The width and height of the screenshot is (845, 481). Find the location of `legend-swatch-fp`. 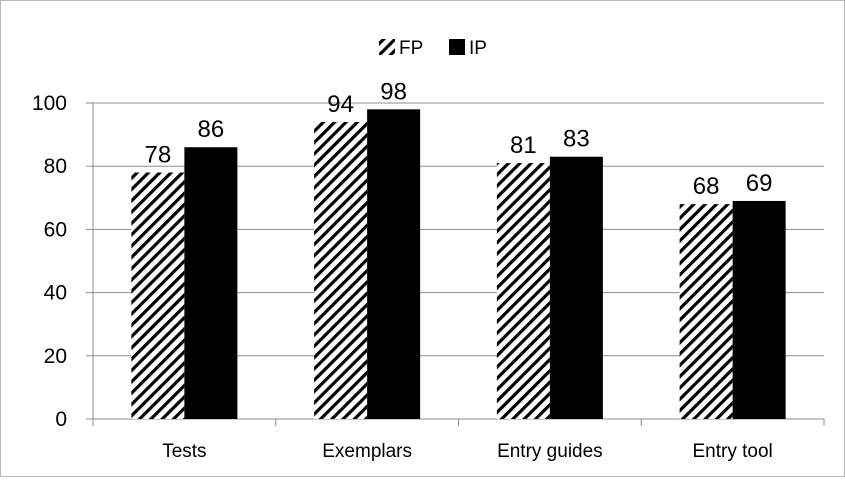

legend-swatch-fp is located at coordinates (387, 47).